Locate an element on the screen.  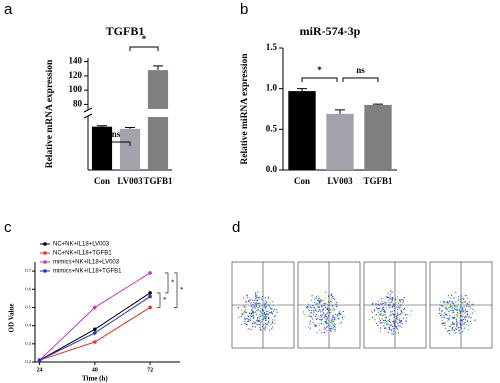
x-tick-label: TGFB1 is located at coordinates (158, 181).